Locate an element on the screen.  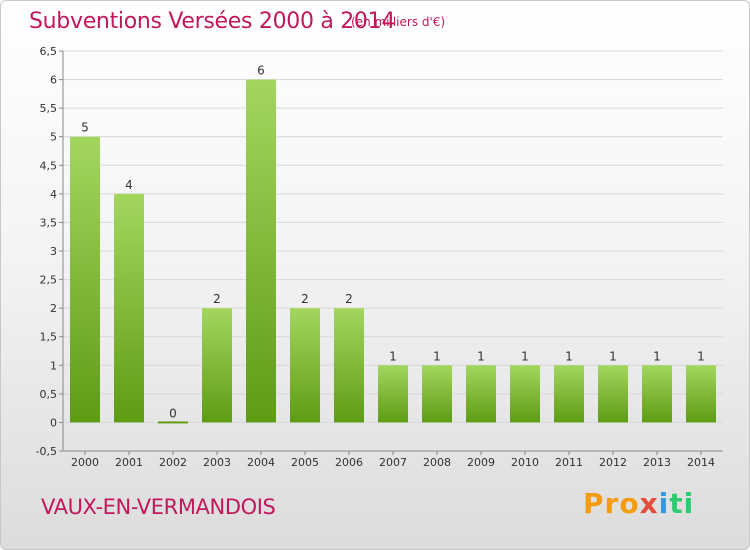
x-tick-label: 2008 is located at coordinates (437, 462).